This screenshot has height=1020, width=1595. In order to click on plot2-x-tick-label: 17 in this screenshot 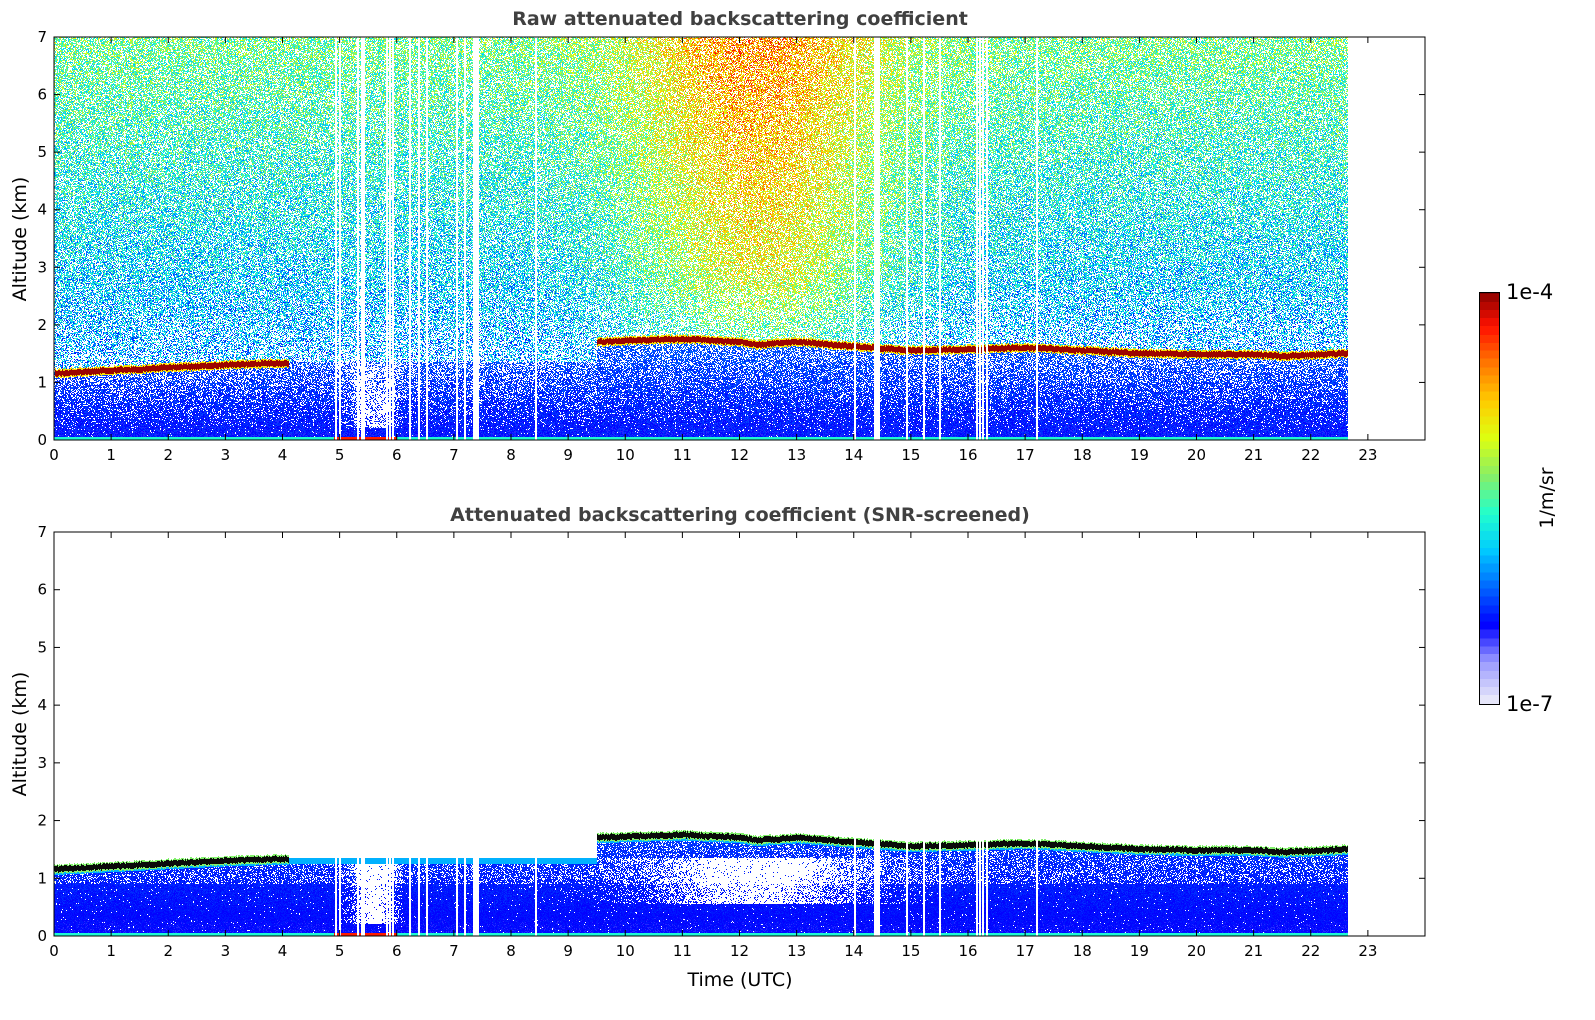, I will do `click(1025, 951)`.